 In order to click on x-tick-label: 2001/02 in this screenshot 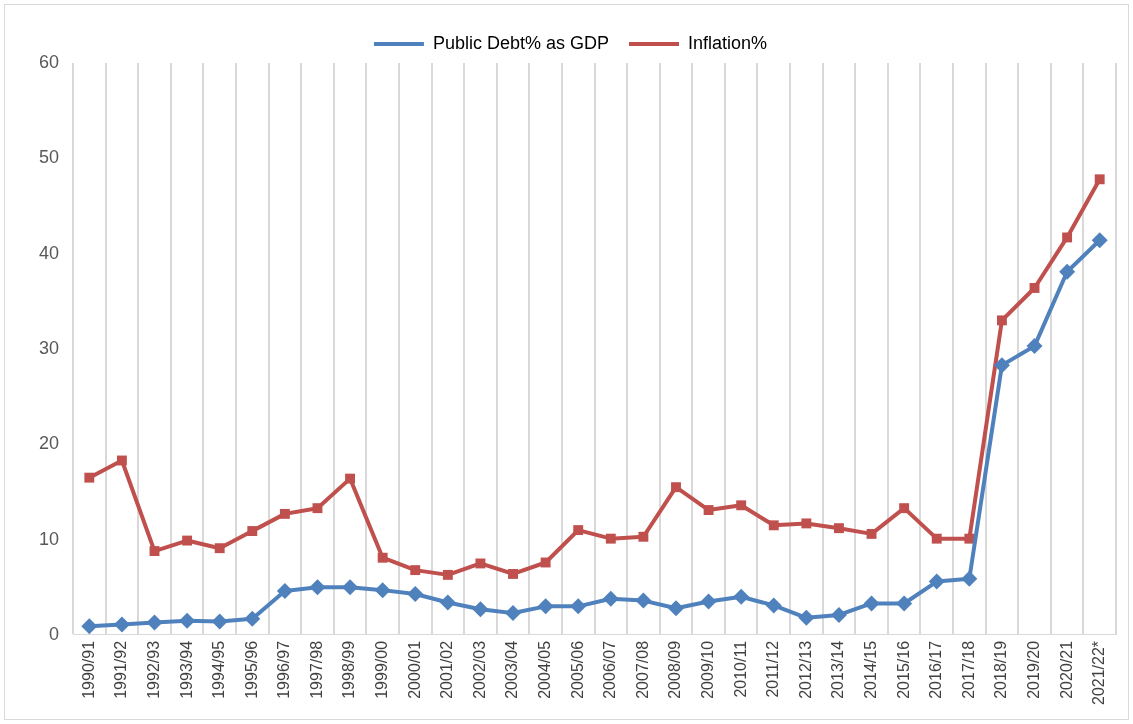, I will do `click(447, 669)`.